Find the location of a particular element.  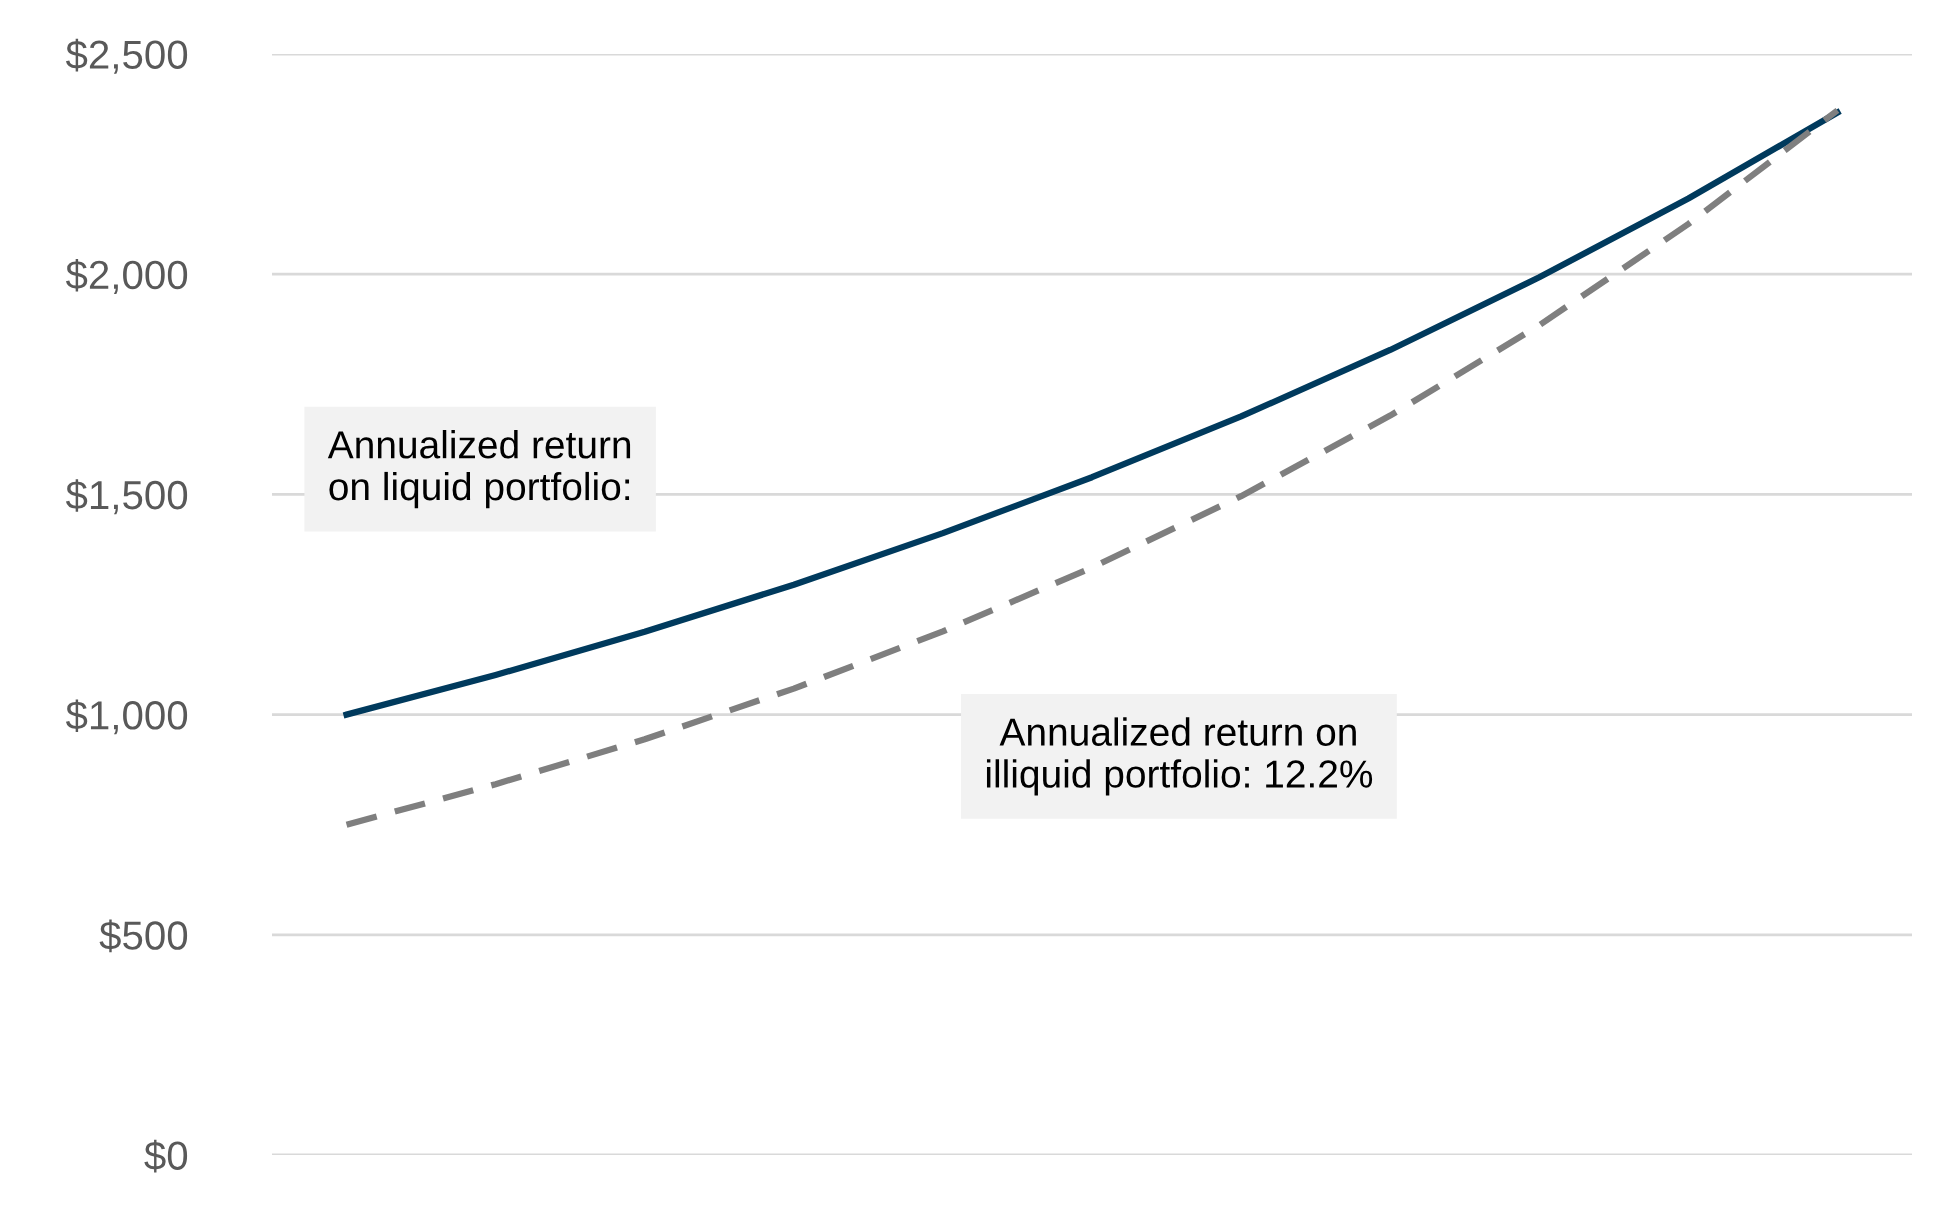

y-tick-label: $1,500 is located at coordinates (126, 497).